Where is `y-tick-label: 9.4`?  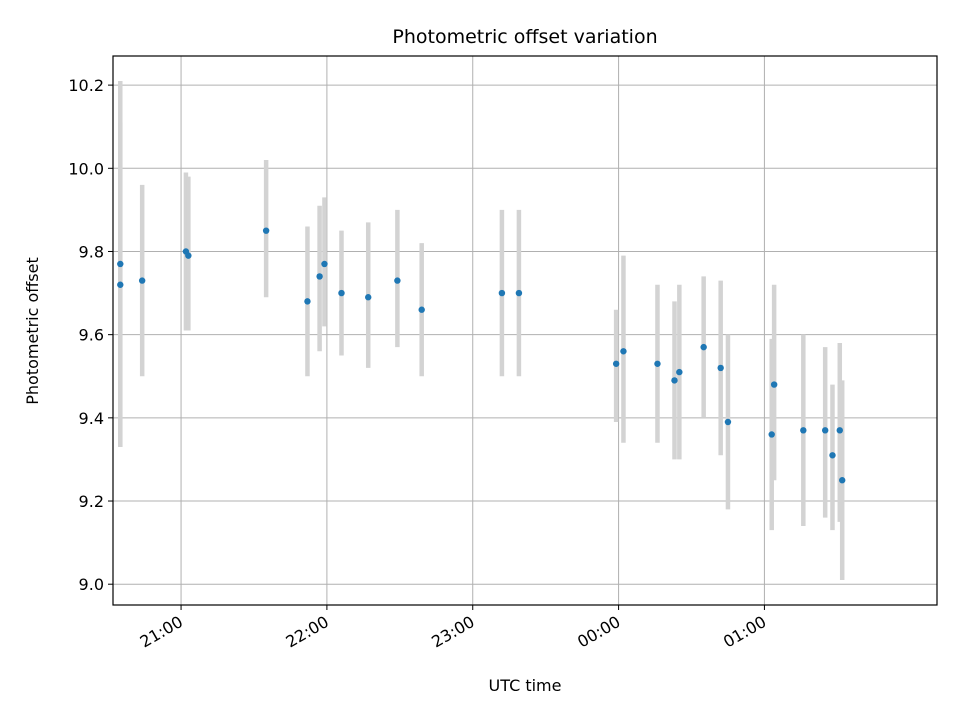
y-tick-label: 9.4 is located at coordinates (91, 418).